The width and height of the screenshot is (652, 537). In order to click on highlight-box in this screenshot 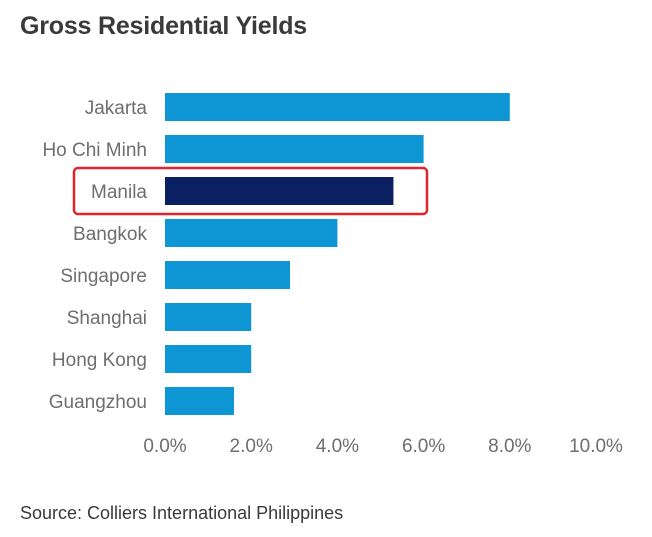, I will do `click(250, 191)`.